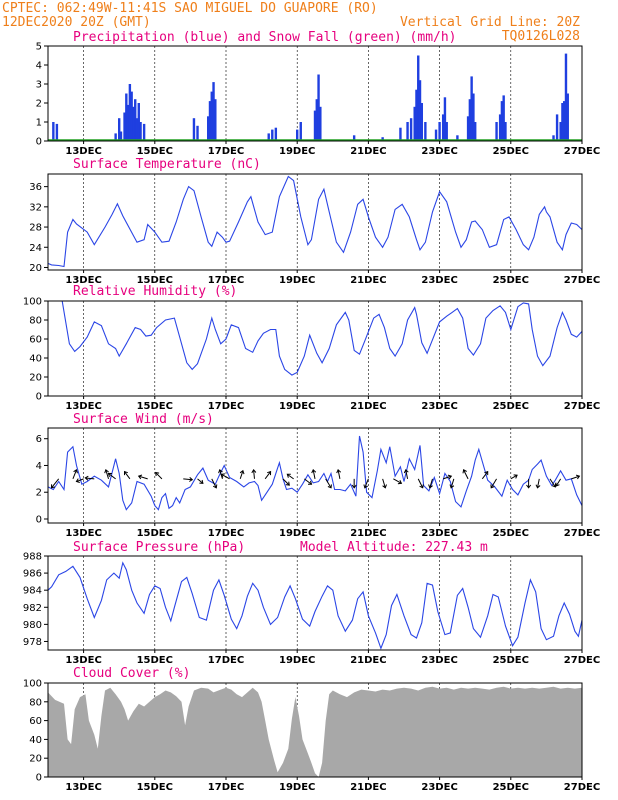  What do you see at coordinates (159, 547) in the screenshot?
I see `pres-title: Surface Pressure (hPa)` at bounding box center [159, 547].